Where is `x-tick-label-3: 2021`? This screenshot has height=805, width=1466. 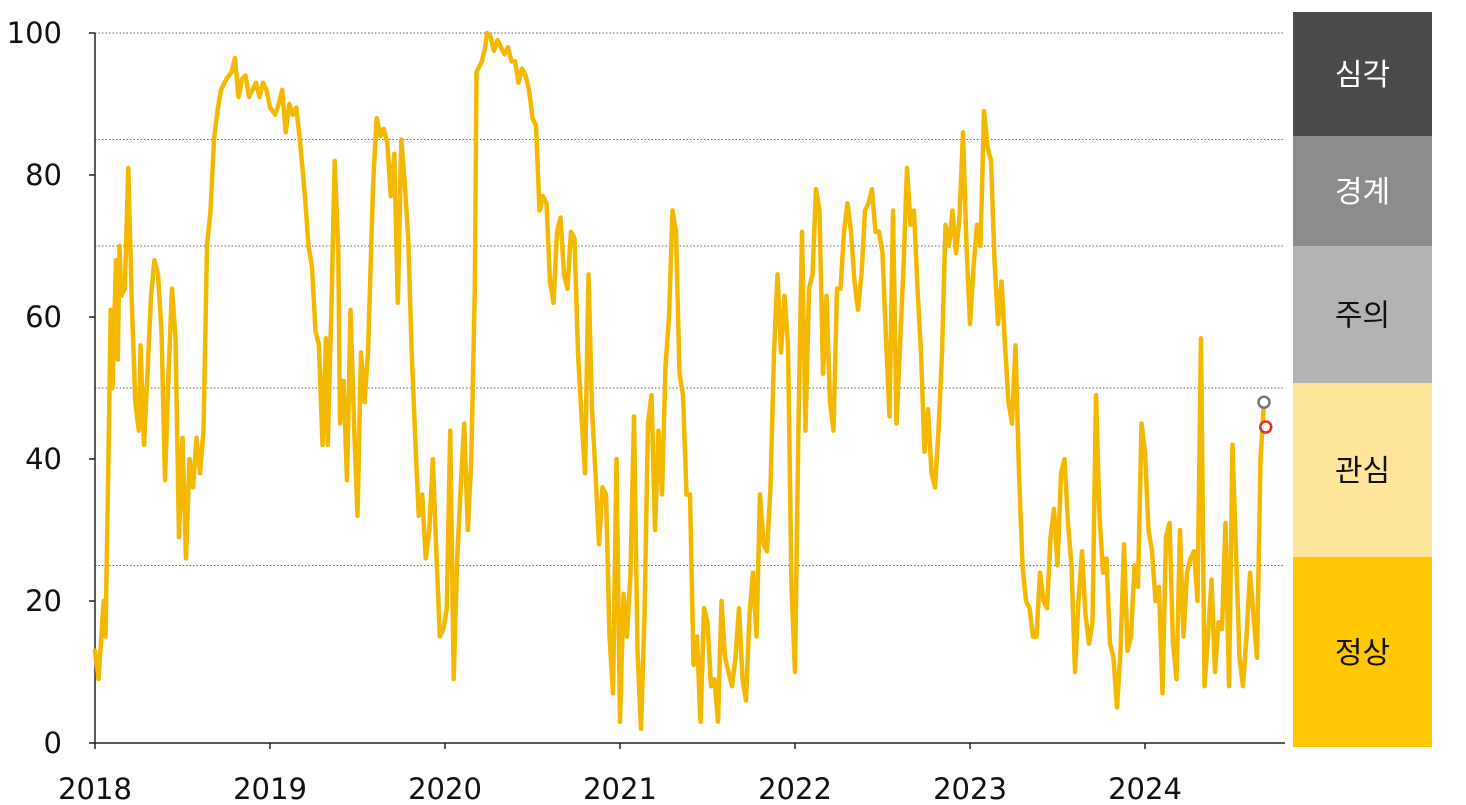 x-tick-label-3: 2021 is located at coordinates (620, 788).